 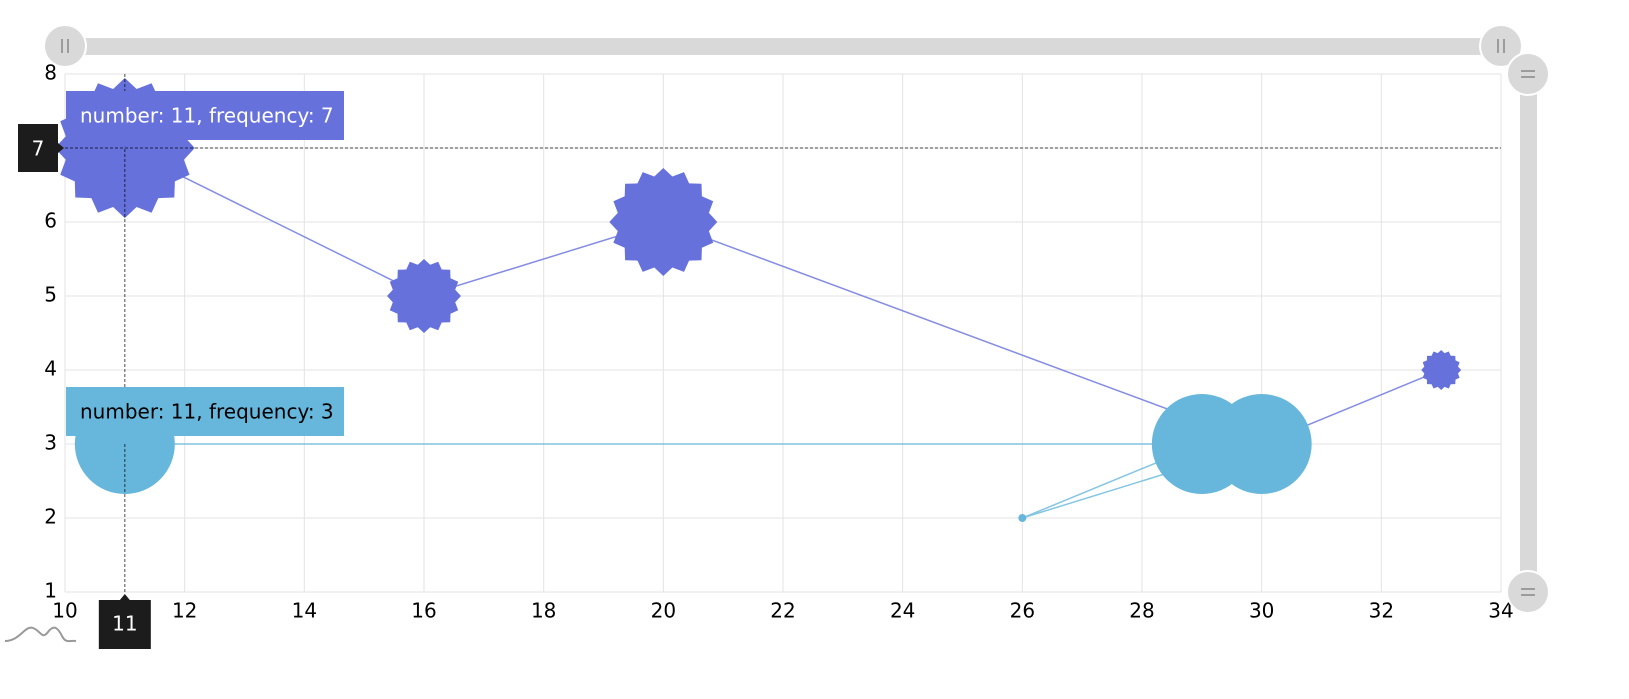 I want to click on x-tick-label: 14, so click(x=304, y=611).